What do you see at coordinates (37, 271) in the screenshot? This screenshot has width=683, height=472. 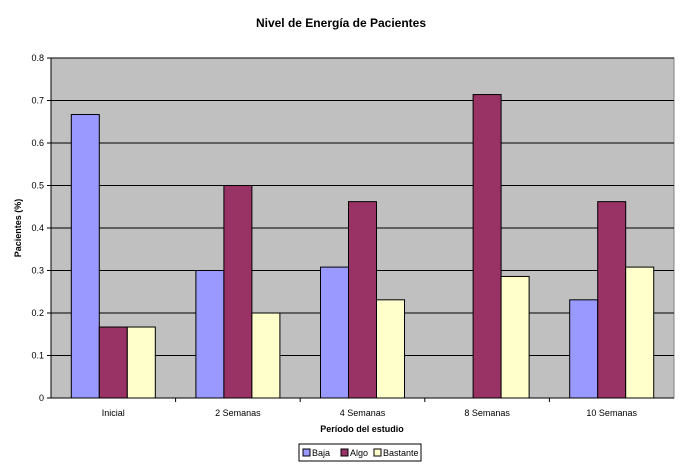 I see `y-tick-label: 0.3` at bounding box center [37, 271].